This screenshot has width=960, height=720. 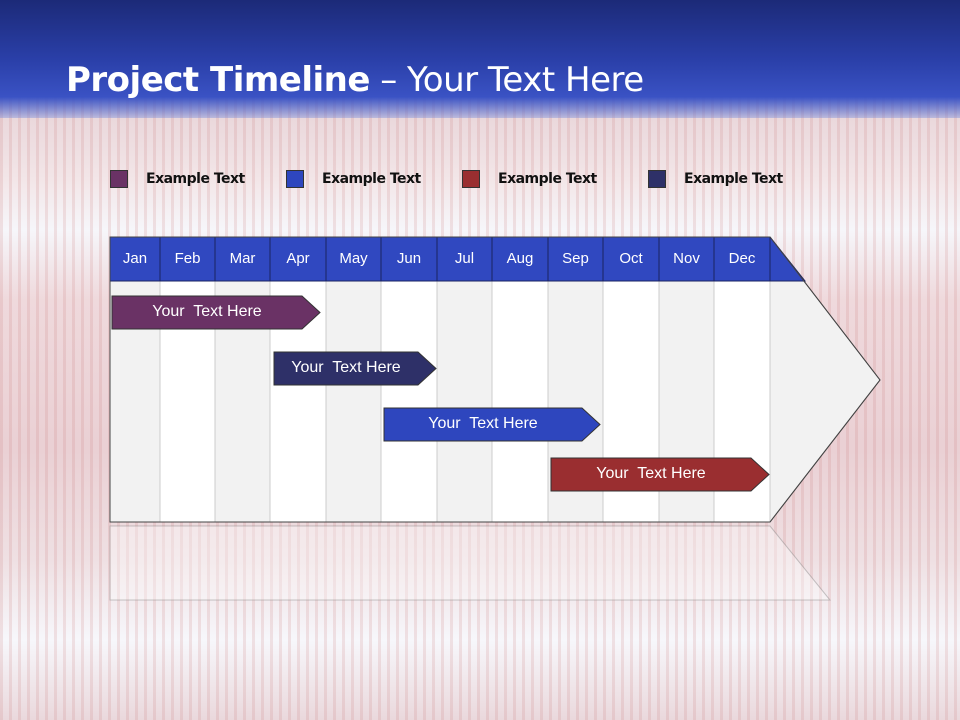 I want to click on month-label: Oct, so click(x=631, y=258).